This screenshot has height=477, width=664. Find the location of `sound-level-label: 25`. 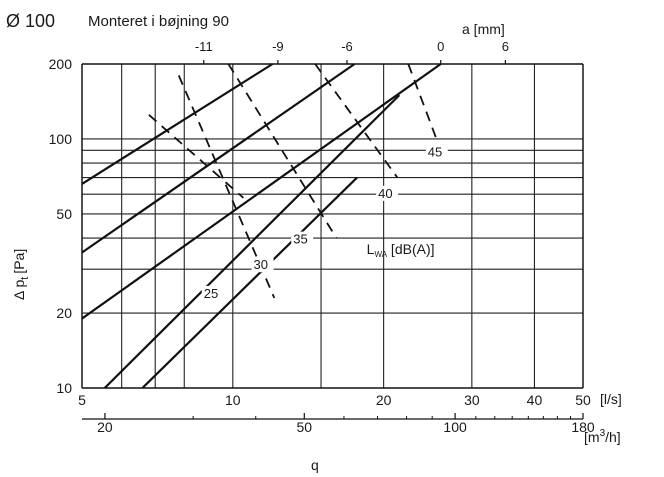

sound-level-label: 25 is located at coordinates (211, 293).